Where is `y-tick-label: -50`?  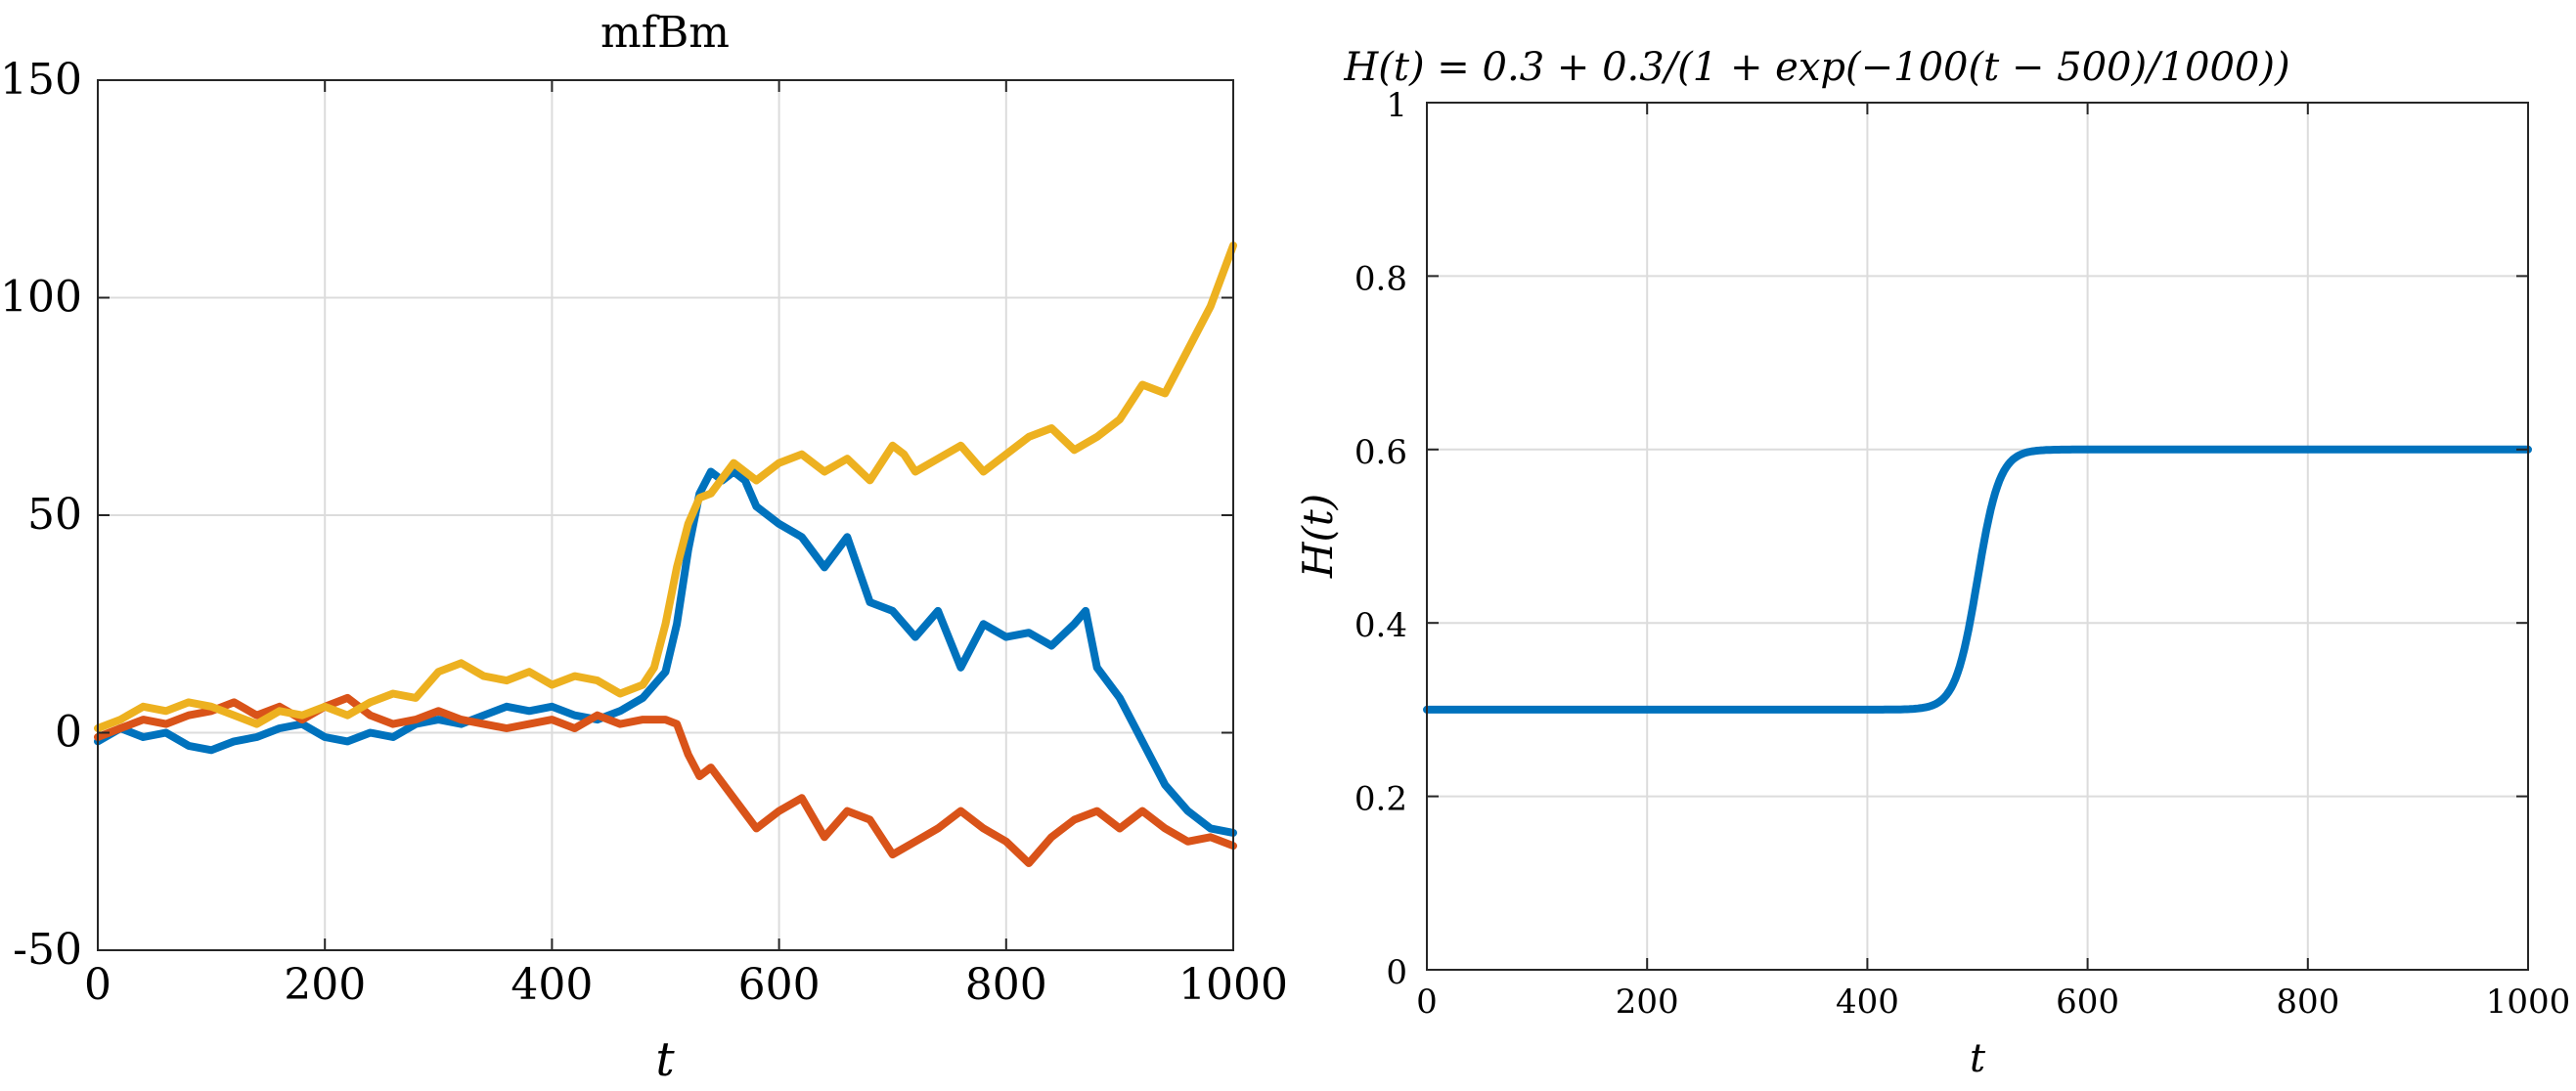 y-tick-label: -50 is located at coordinates (47, 950).